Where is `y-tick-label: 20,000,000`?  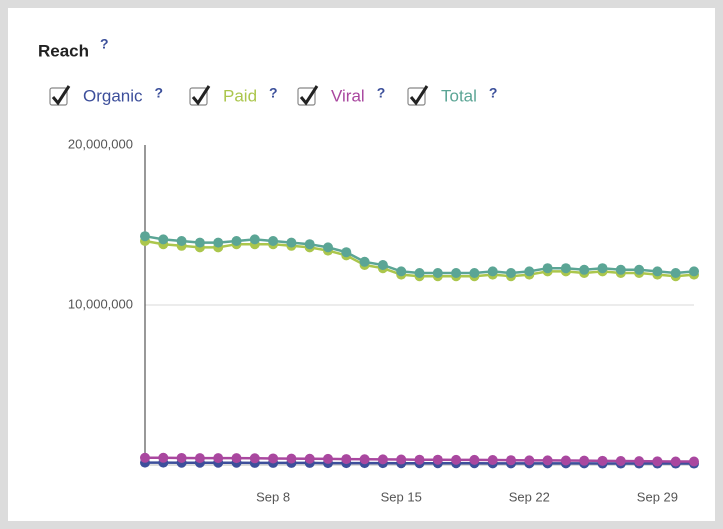 y-tick-label: 20,000,000 is located at coordinates (100, 143).